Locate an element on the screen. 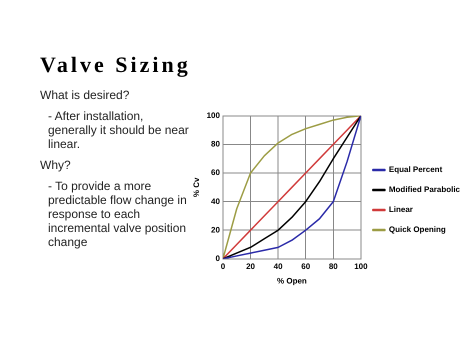  y-tick-label: 100 is located at coordinates (213, 115).